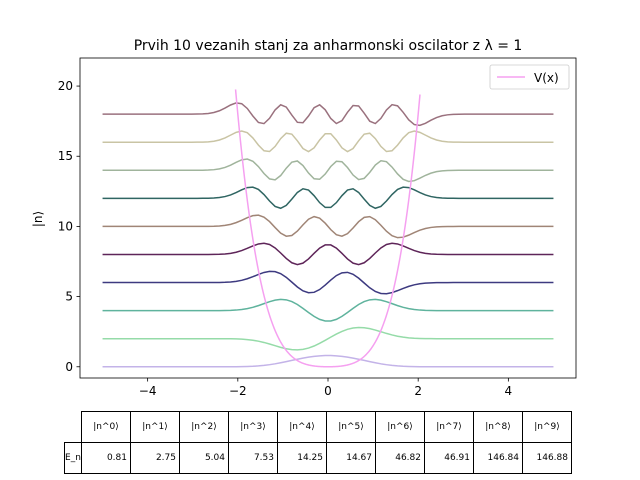 This screenshot has height=480, width=640. What do you see at coordinates (400, 427) in the screenshot?
I see `column-header: |n^6⟩` at bounding box center [400, 427].